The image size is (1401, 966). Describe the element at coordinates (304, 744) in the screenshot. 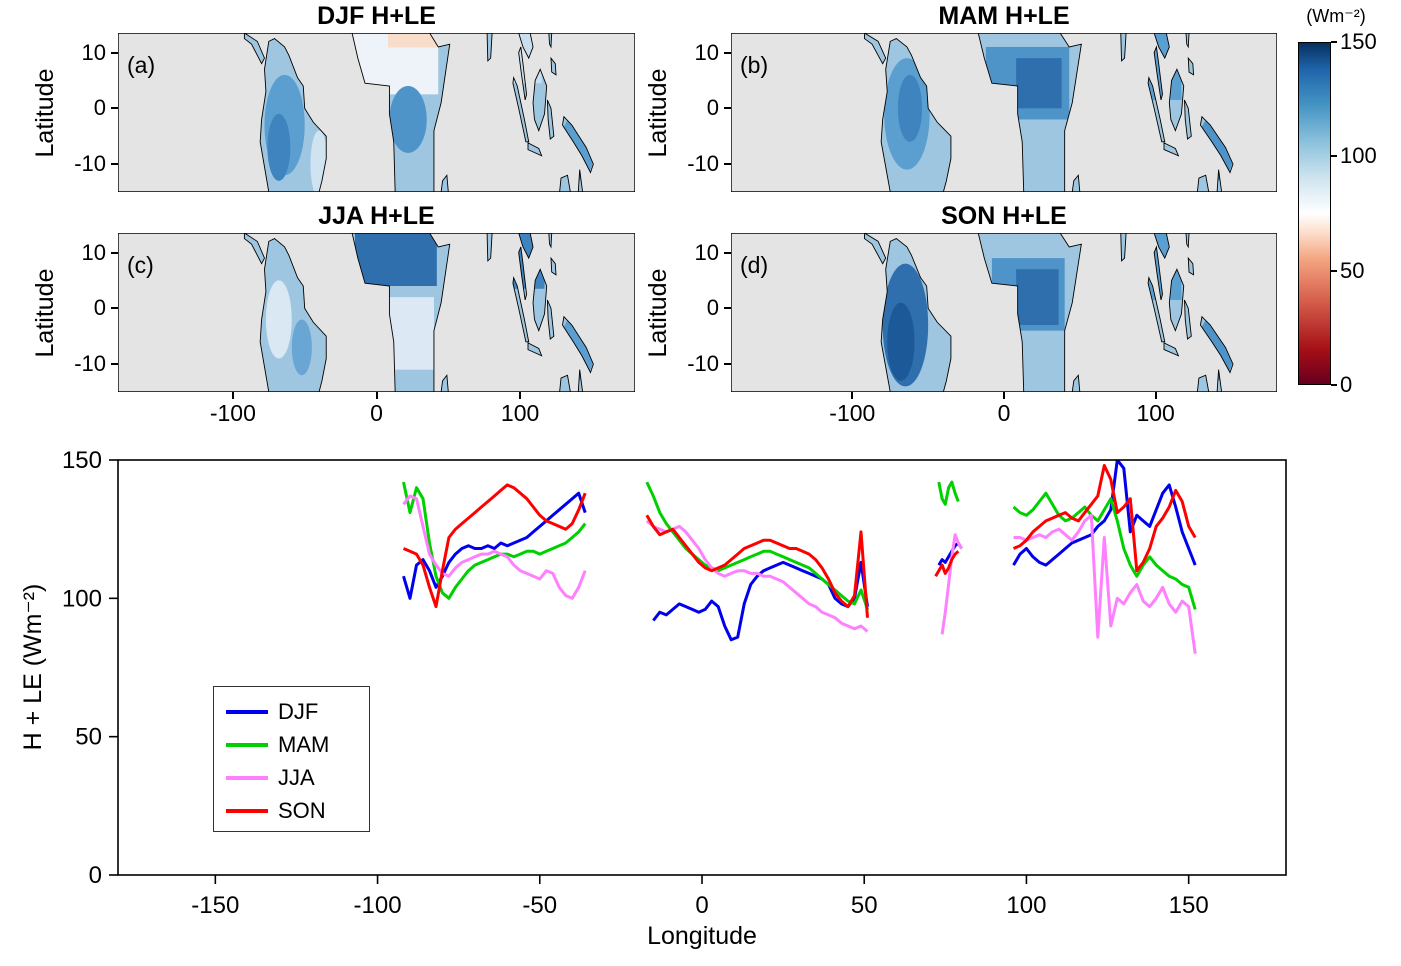

I see `legend-label-mam: MAM` at that location.